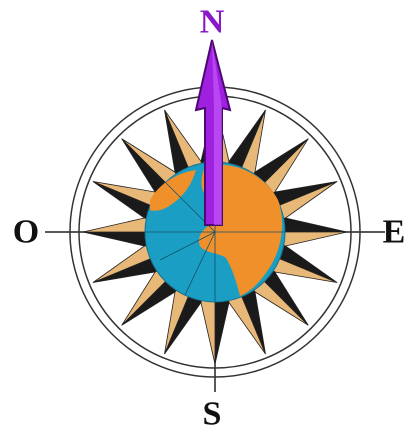 This screenshot has height=438, width=409. I want to click on west-label: O, so click(26, 232).